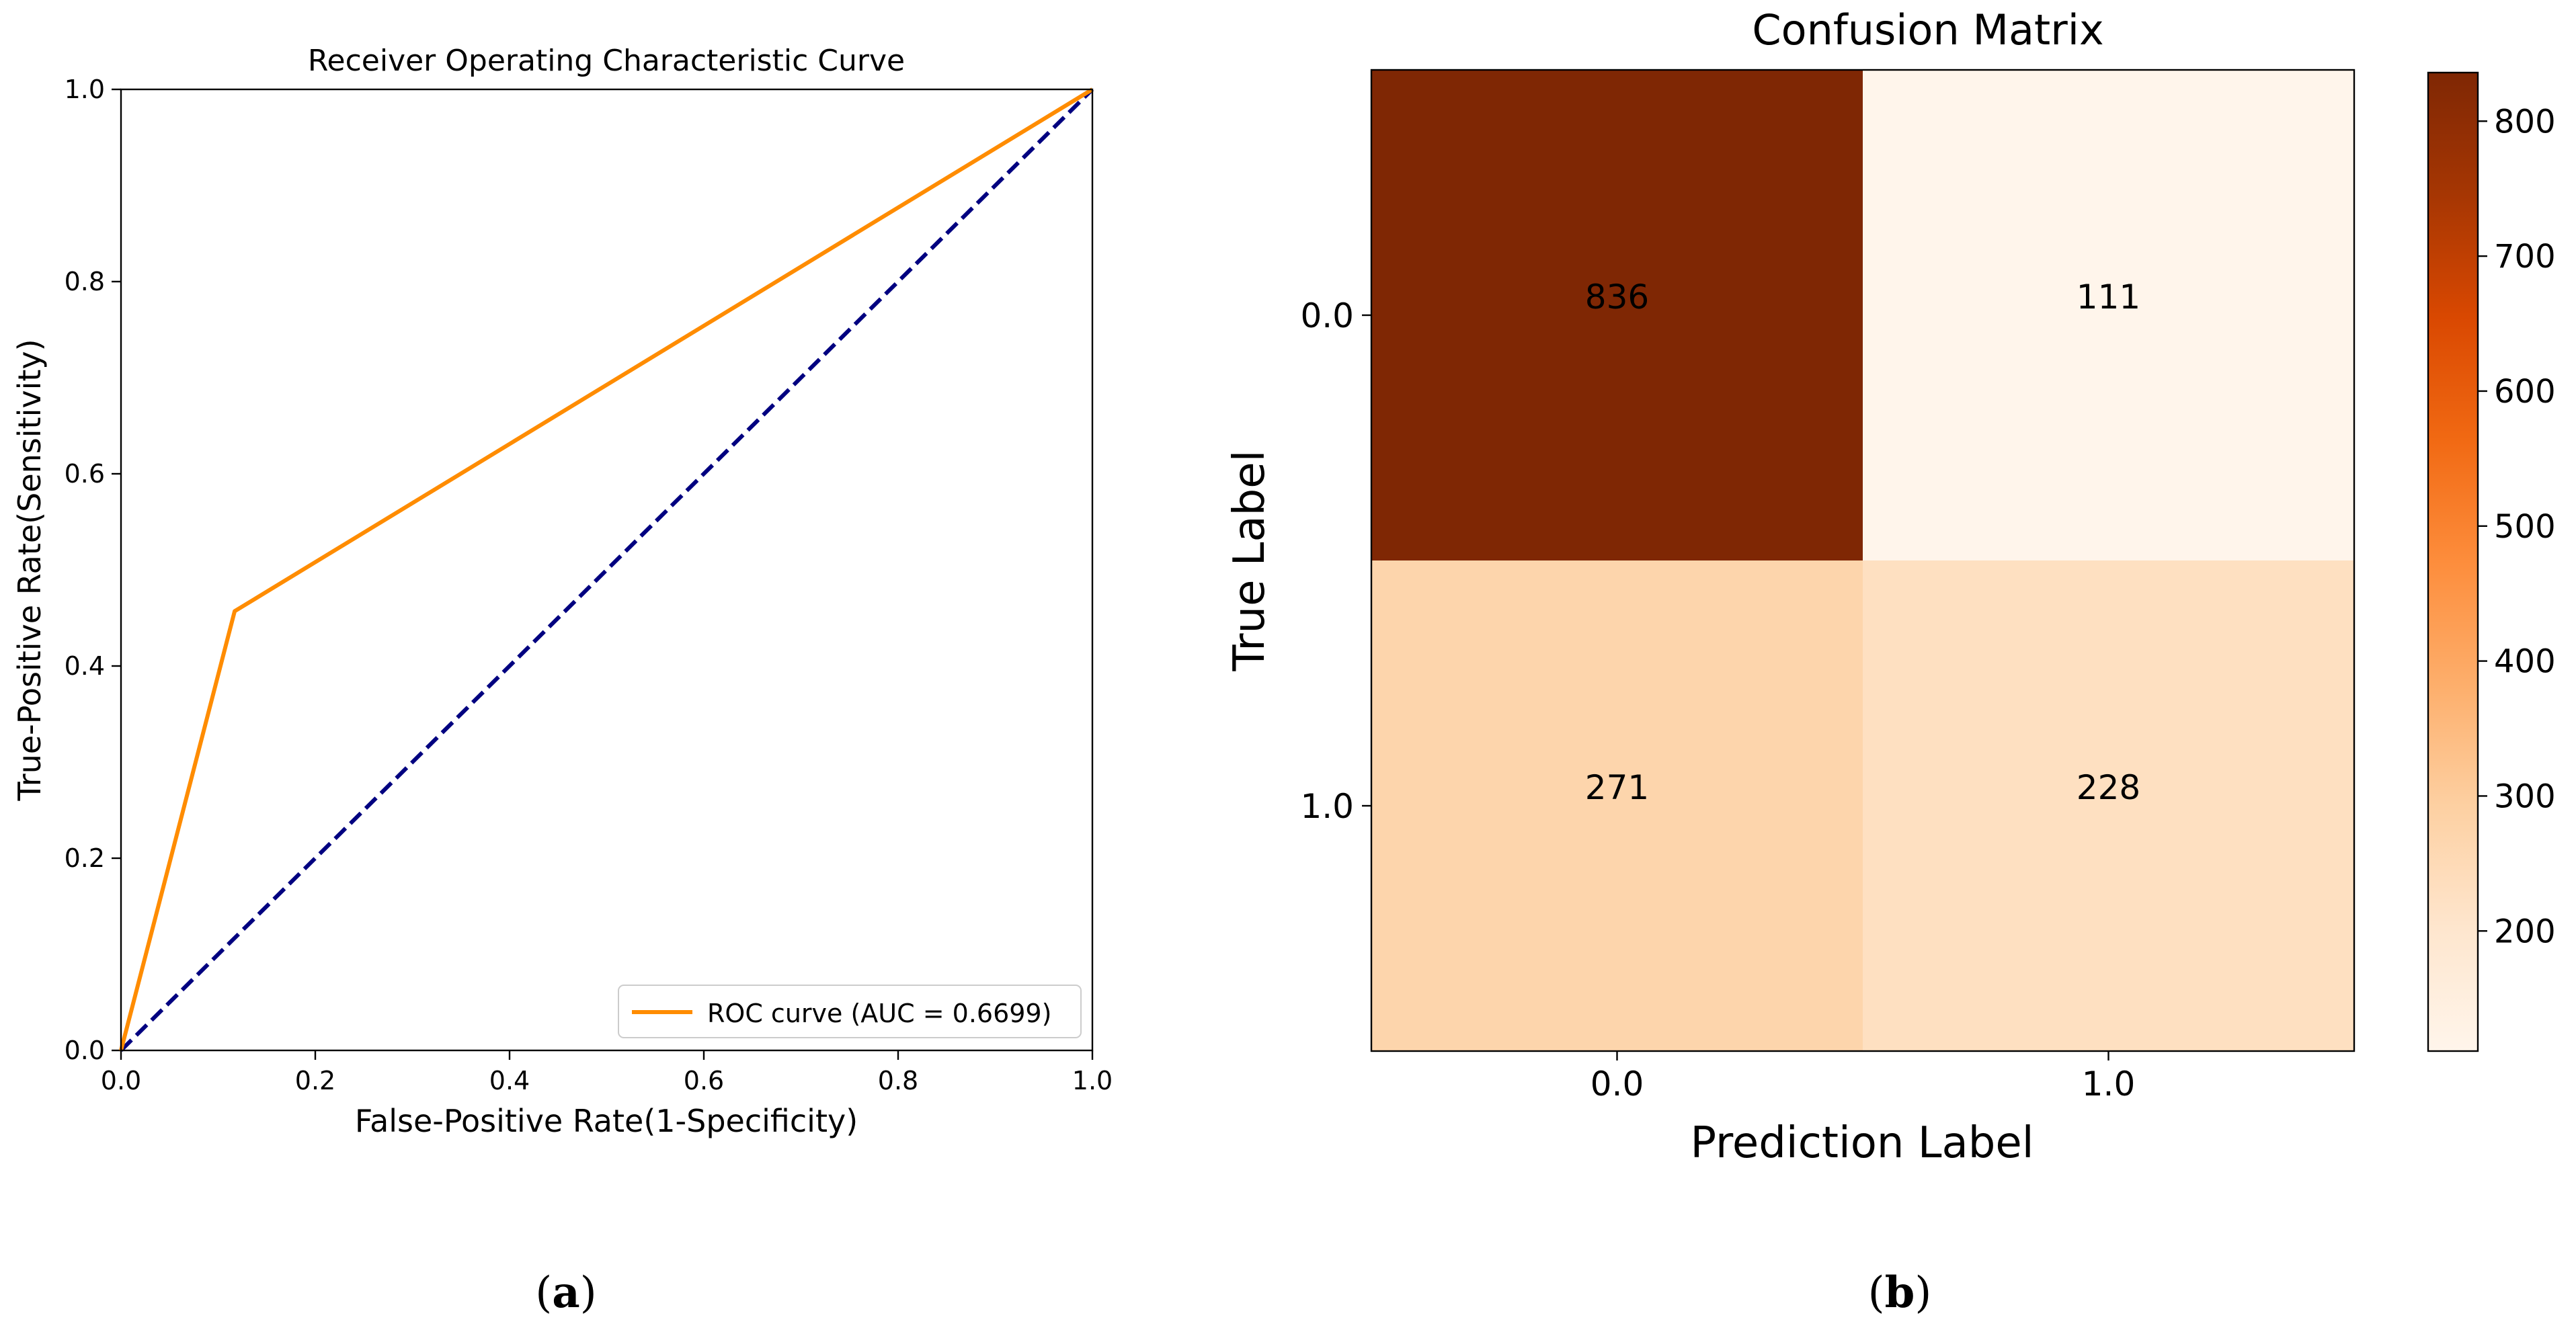 The image size is (2576, 1332). I want to click on roc-legend-box, so click(850, 1011).